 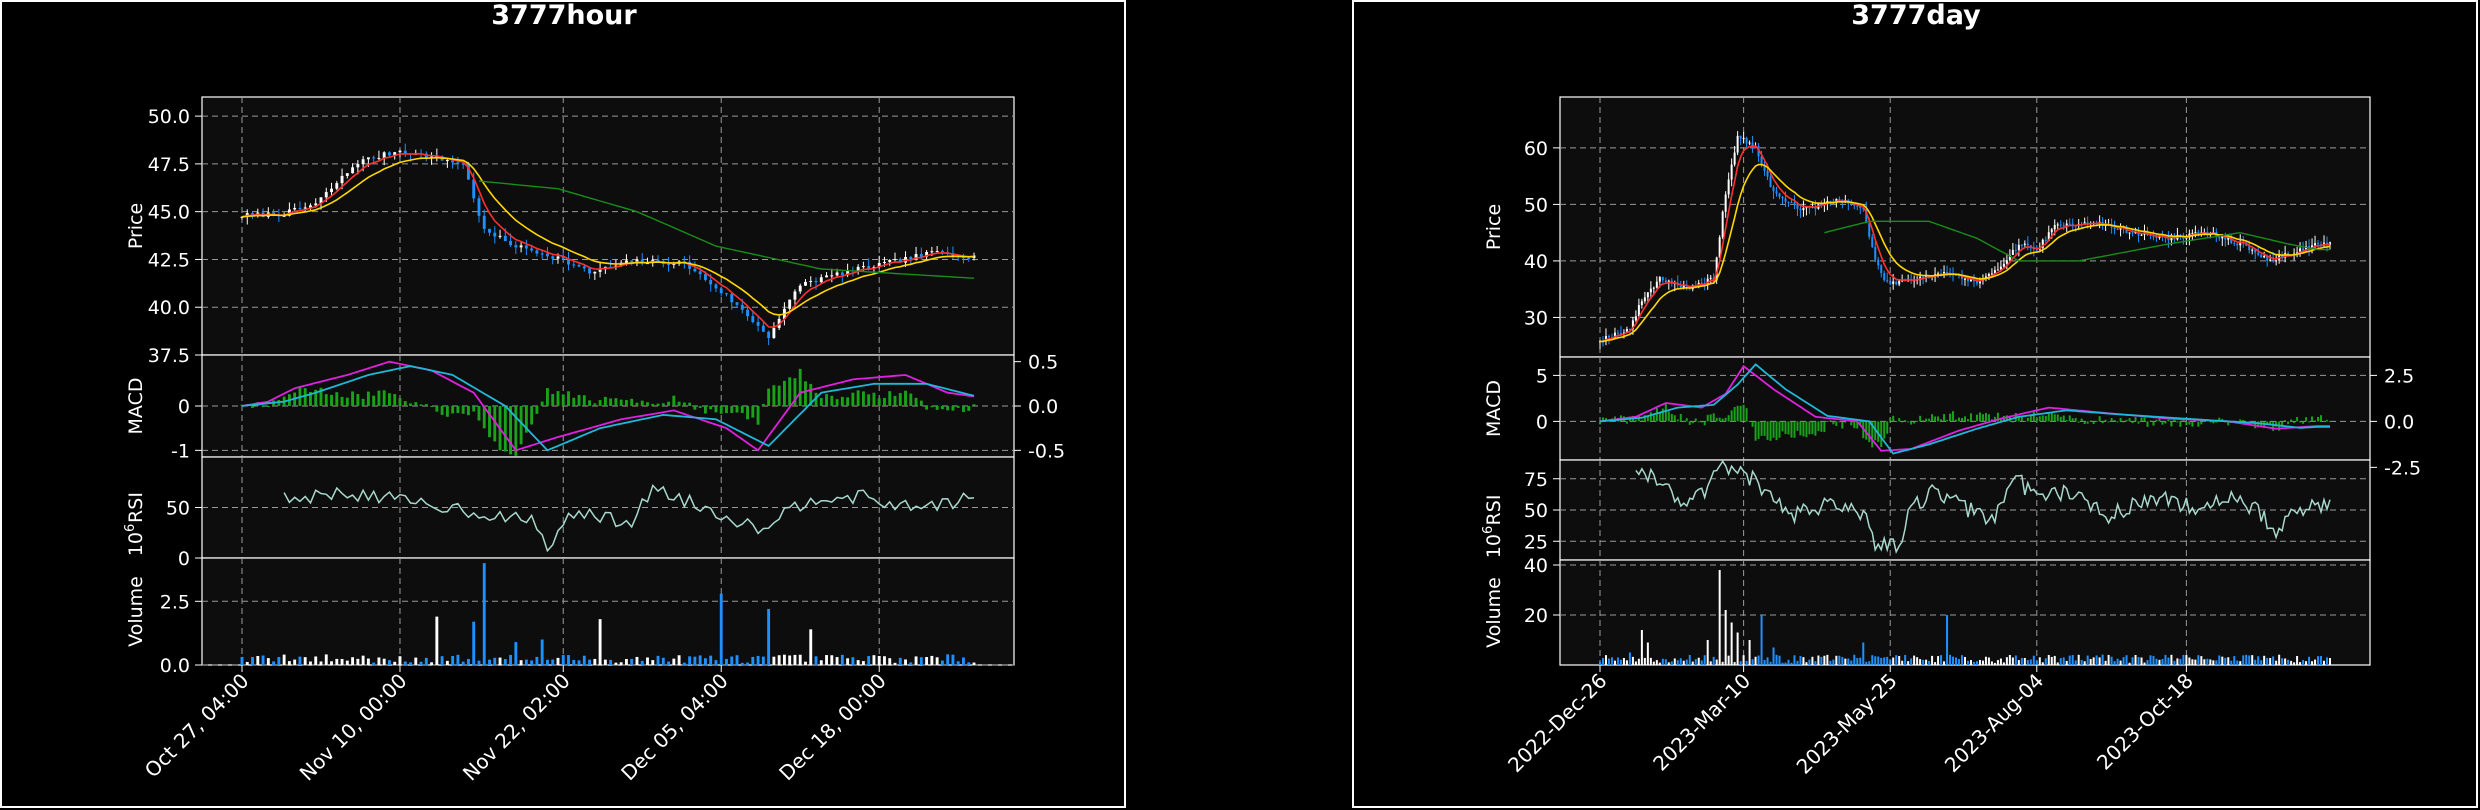 What do you see at coordinates (1043, 363) in the screenshot?
I see `y-tick-label: 0.5` at bounding box center [1043, 363].